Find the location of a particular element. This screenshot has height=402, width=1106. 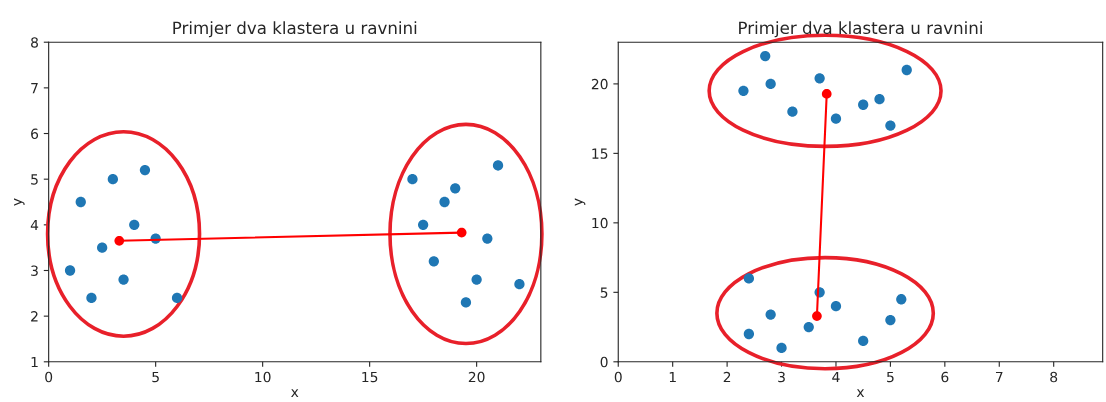

y-tick-label: 8 is located at coordinates (34, 42).